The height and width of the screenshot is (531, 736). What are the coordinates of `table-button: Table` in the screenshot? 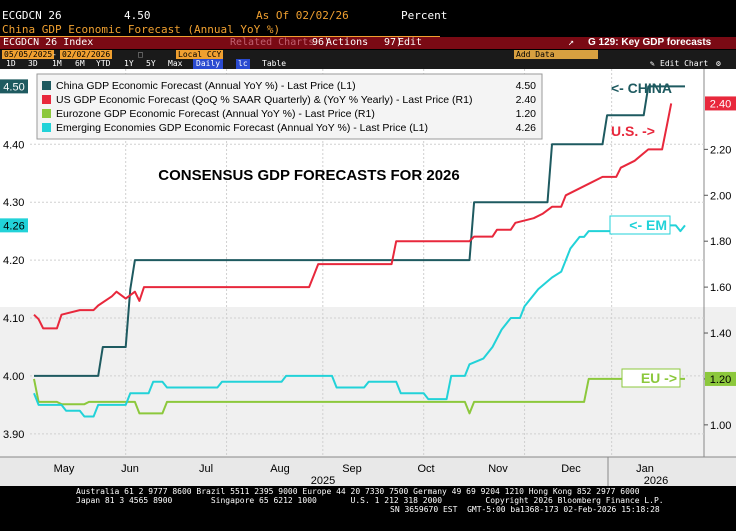 It's located at (274, 63).